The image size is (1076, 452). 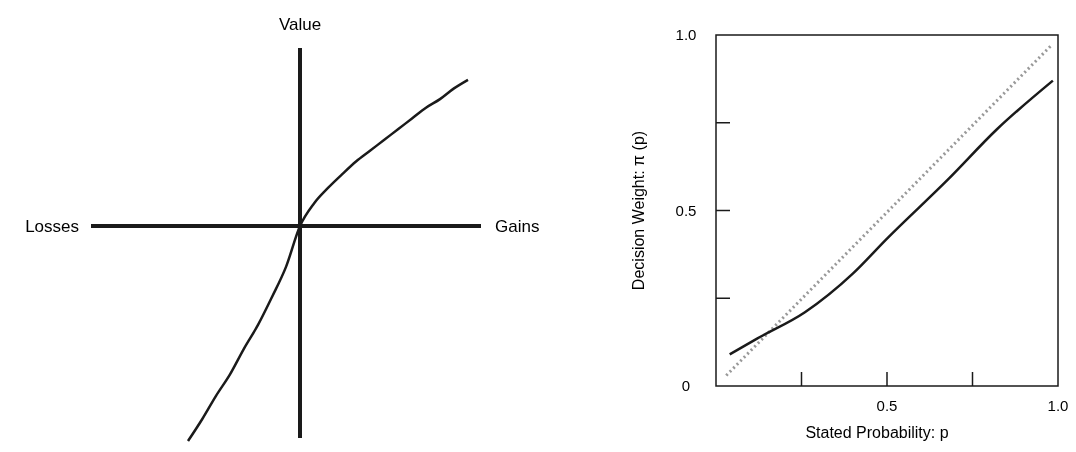 I want to click on text: Gains, so click(x=517, y=226).